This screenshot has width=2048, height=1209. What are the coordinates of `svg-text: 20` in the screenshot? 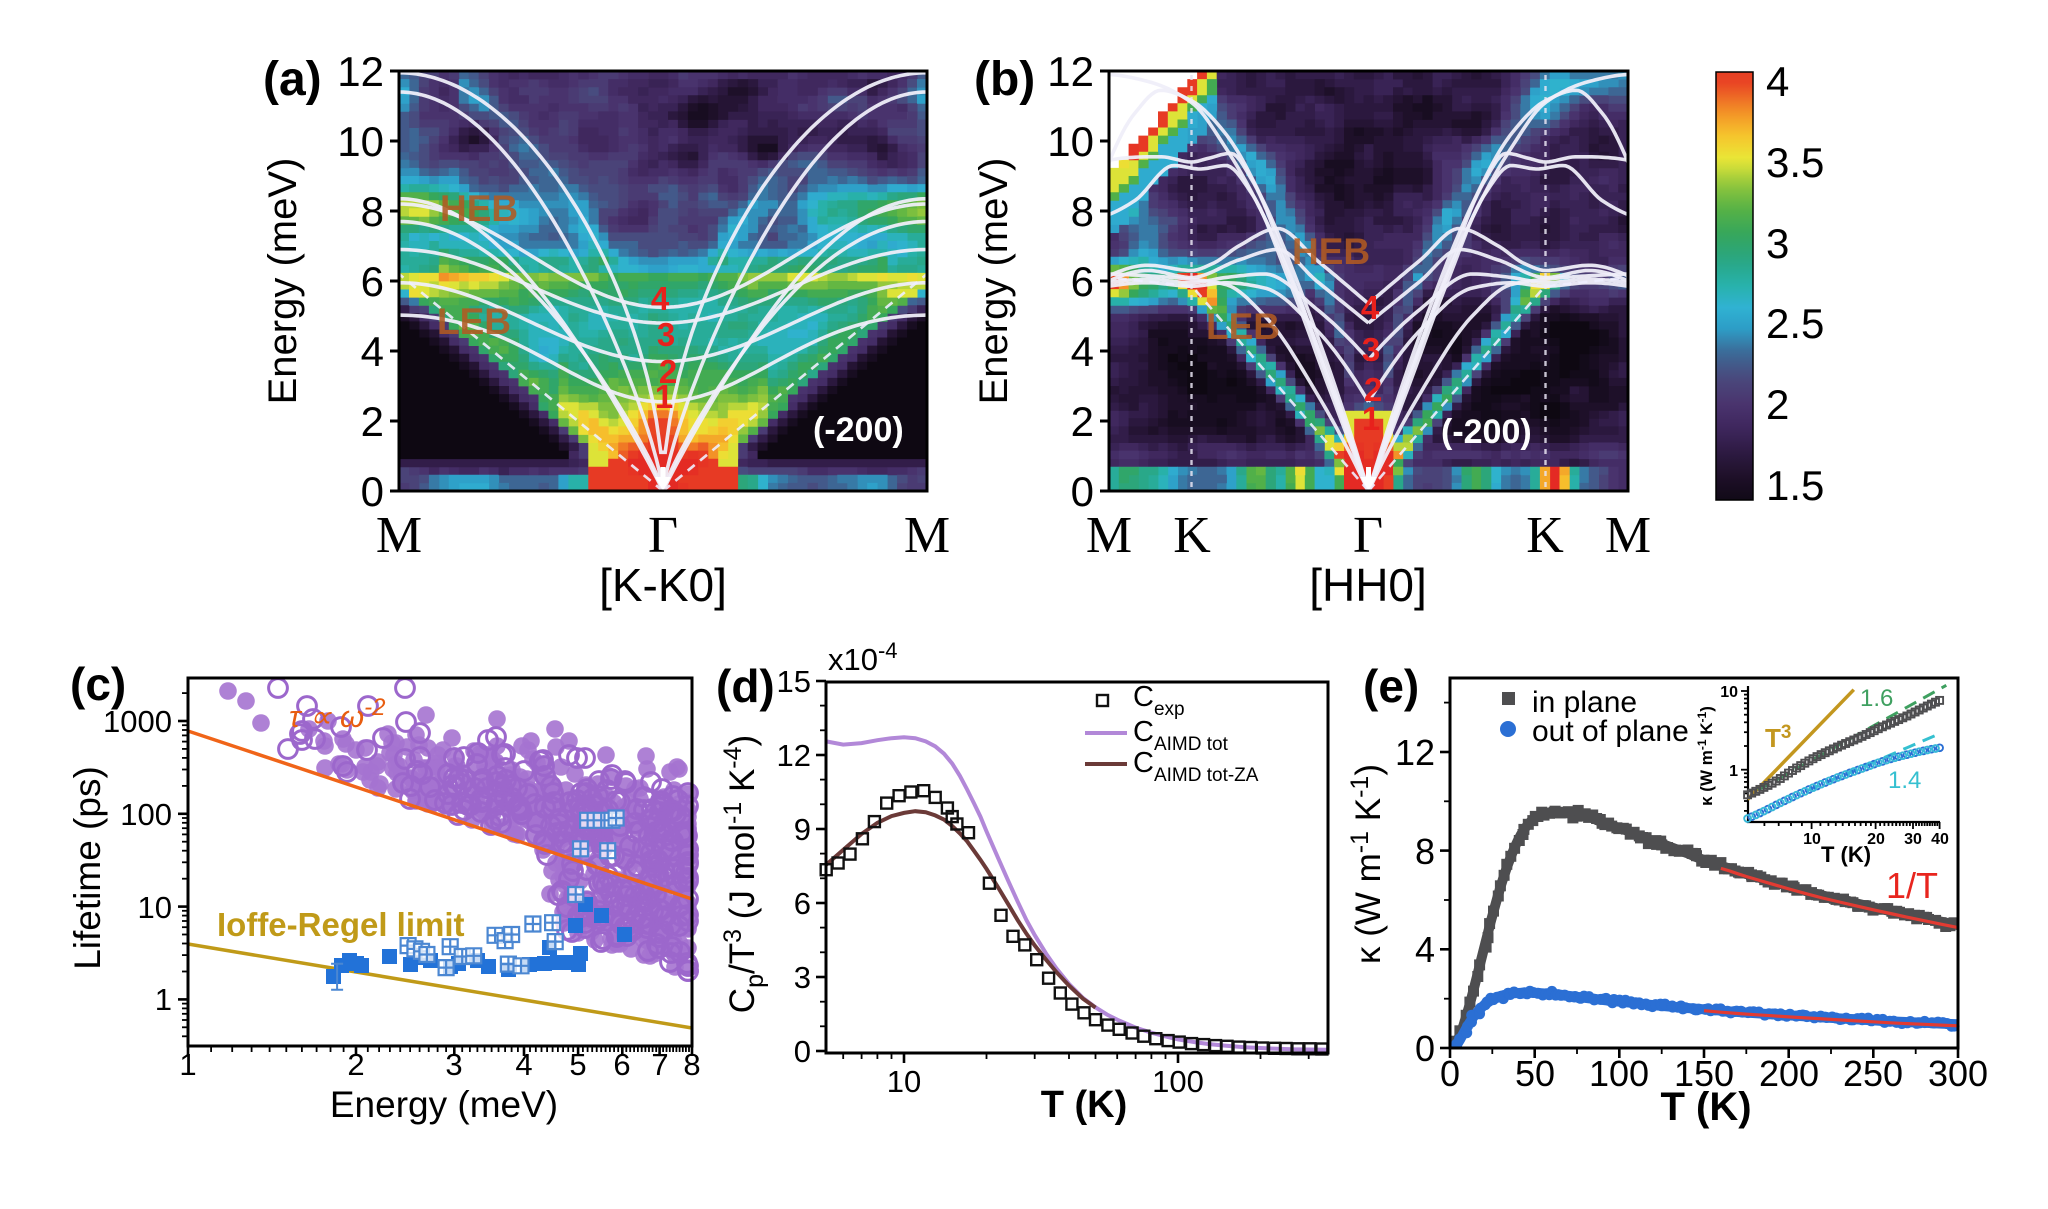 It's located at (1876, 839).